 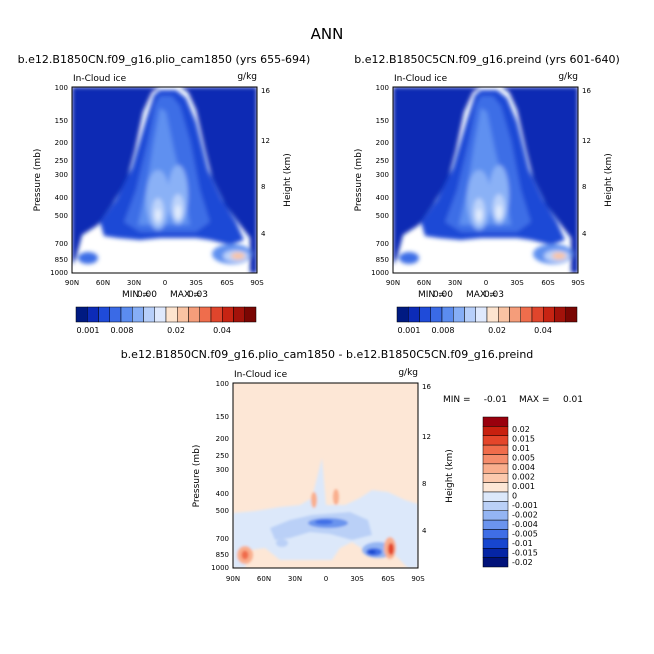 I want to click on svg-text: 0.01, so click(x=521, y=448).